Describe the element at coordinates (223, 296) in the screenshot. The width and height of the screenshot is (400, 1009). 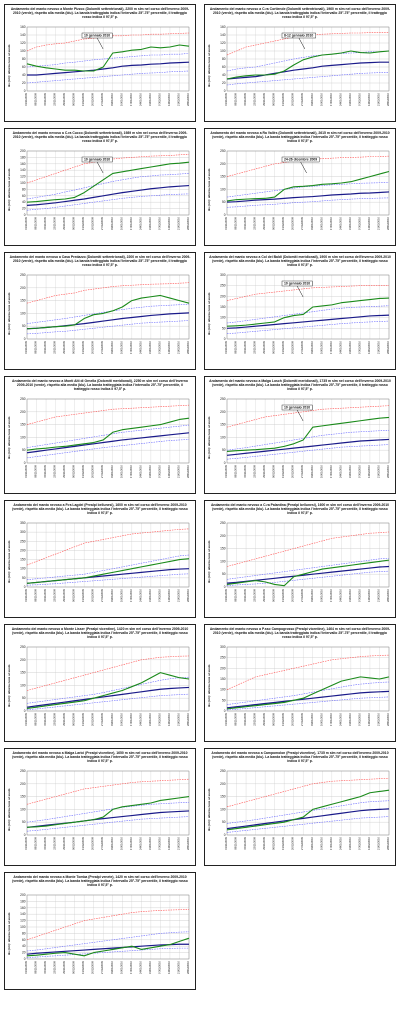
I see `y-tick-label: 200` at that location.